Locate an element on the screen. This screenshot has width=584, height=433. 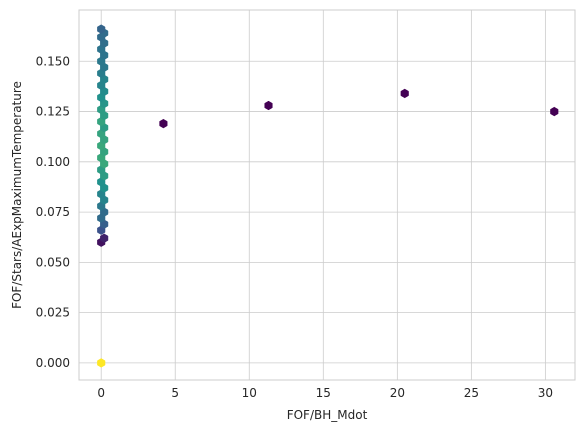
x-tick-label: 25 is located at coordinates (471, 393).